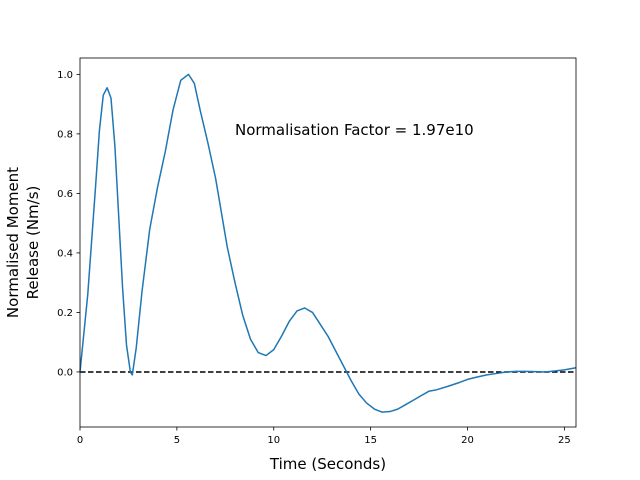 Image resolution: width=640 pixels, height=480 pixels. What do you see at coordinates (13, 242) in the screenshot?
I see `y-axis-label-line-1: Normalised Moment` at bounding box center [13, 242].